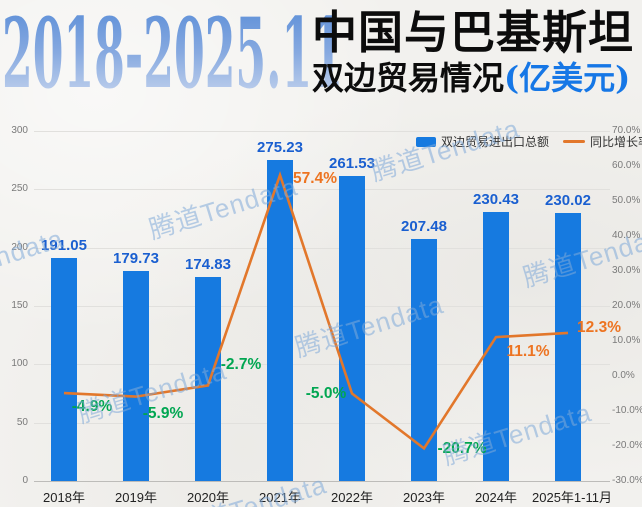 This screenshot has height=507, width=642. What do you see at coordinates (136, 365) in the screenshot?
I see `trade-bar-2019: 179.73` at bounding box center [136, 365].